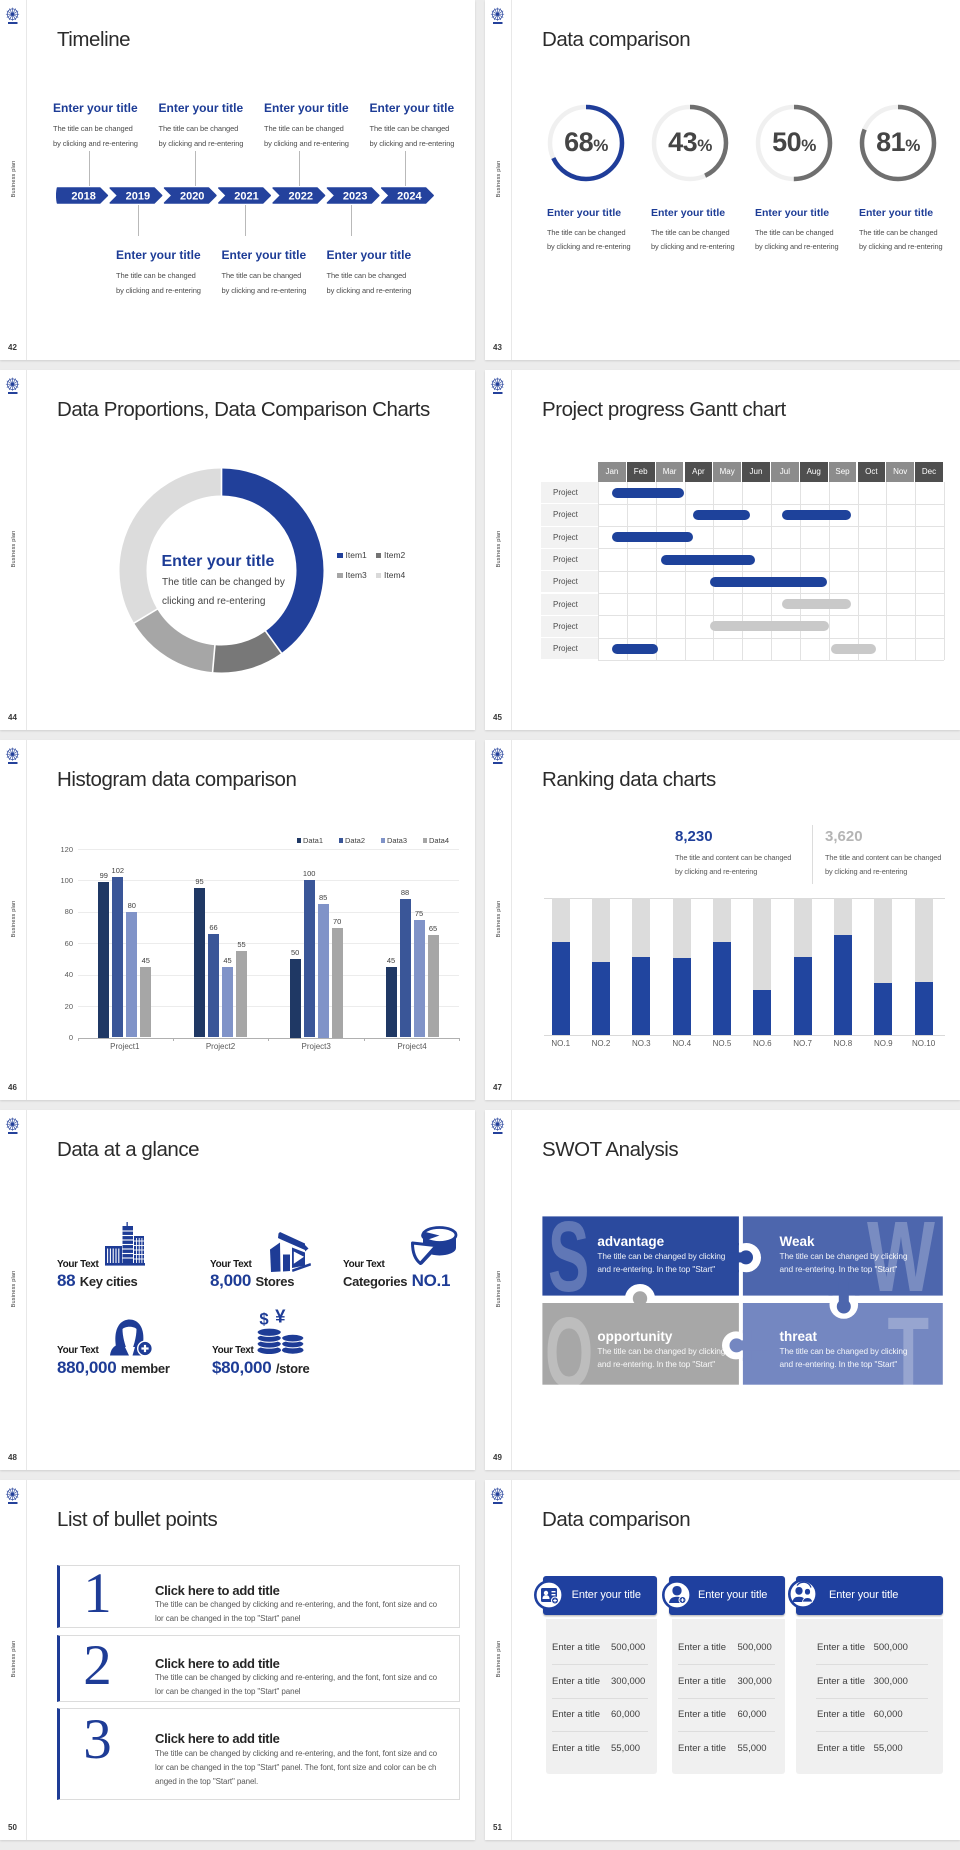 The image size is (960, 1850). I want to click on svg-text: W, so click(901, 1256).